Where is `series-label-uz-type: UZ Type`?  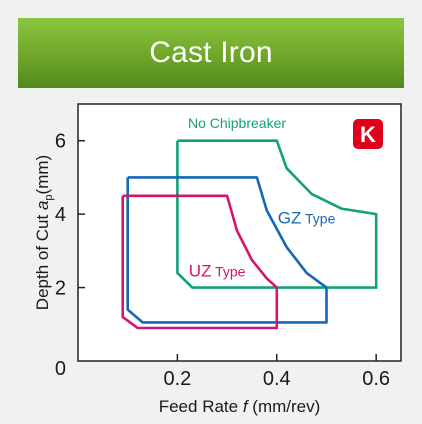
series-label-uz-type: UZ Type is located at coordinates (217, 271).